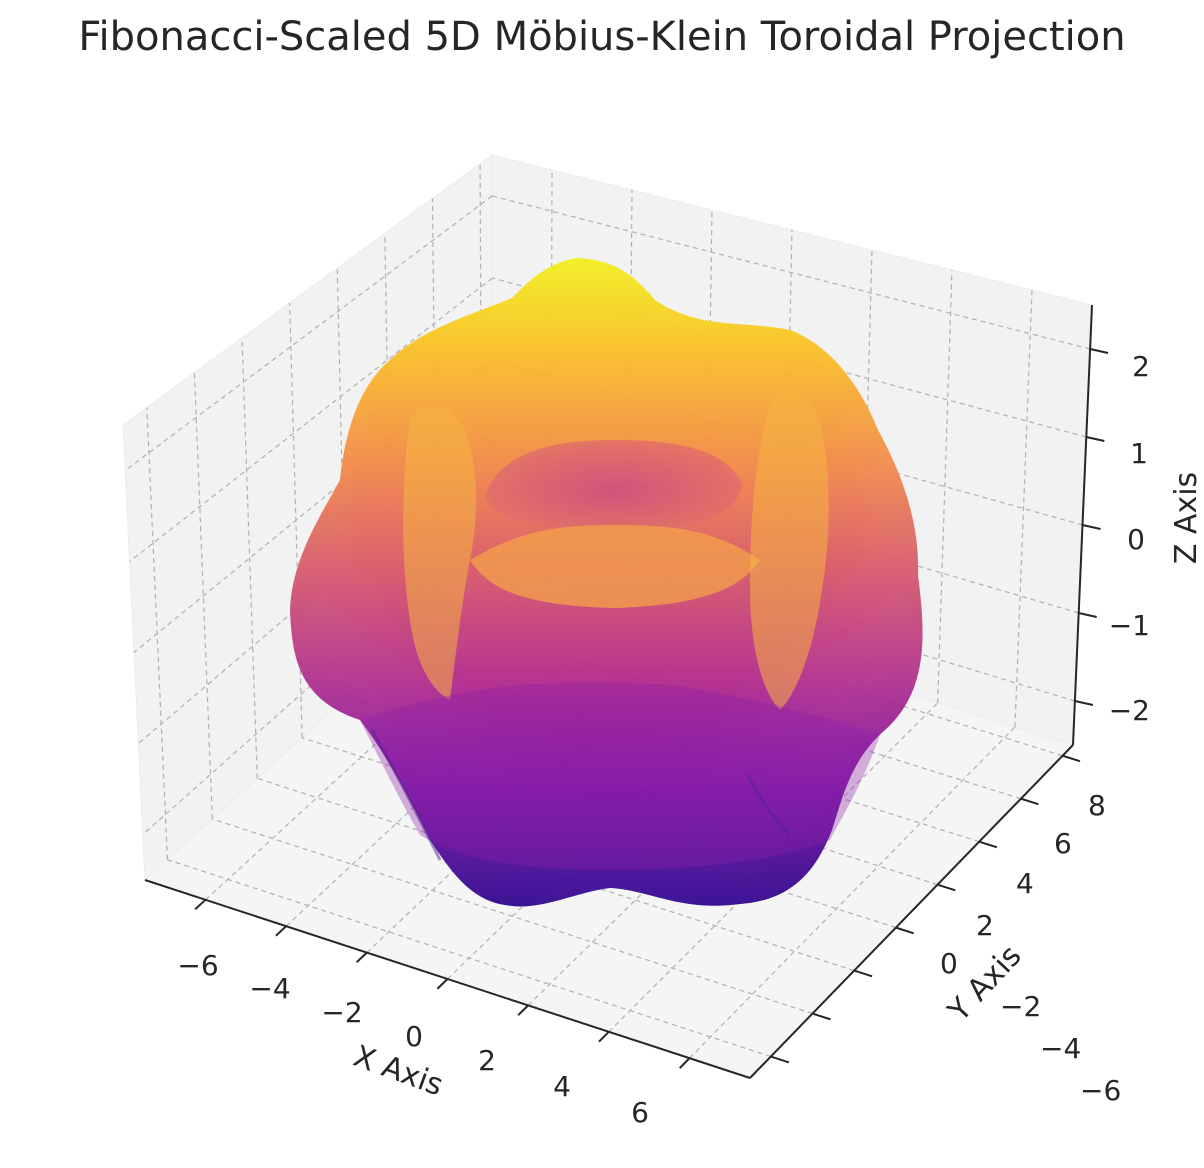 This screenshot has height=1168, width=1204. I want to click on z-tick-label: 1, so click(1139, 453).